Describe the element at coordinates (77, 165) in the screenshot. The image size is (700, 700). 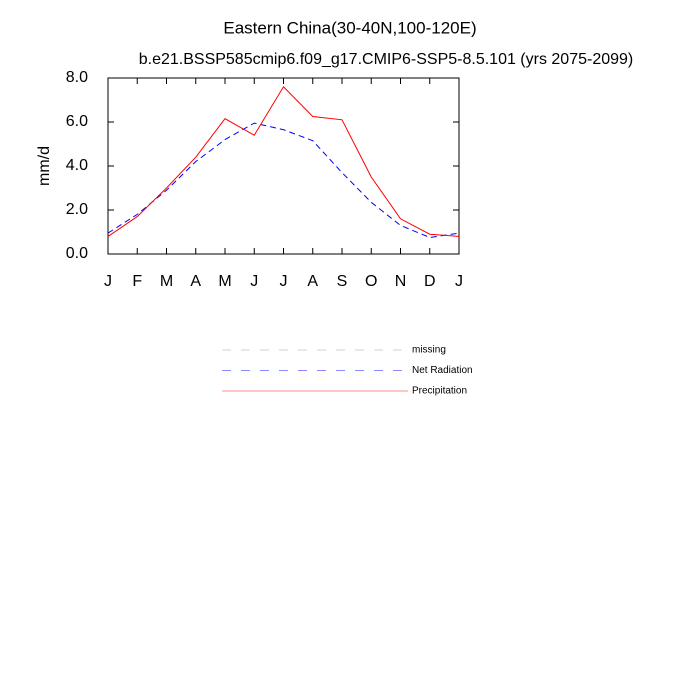
I see `y-tick-label: 4.0` at that location.